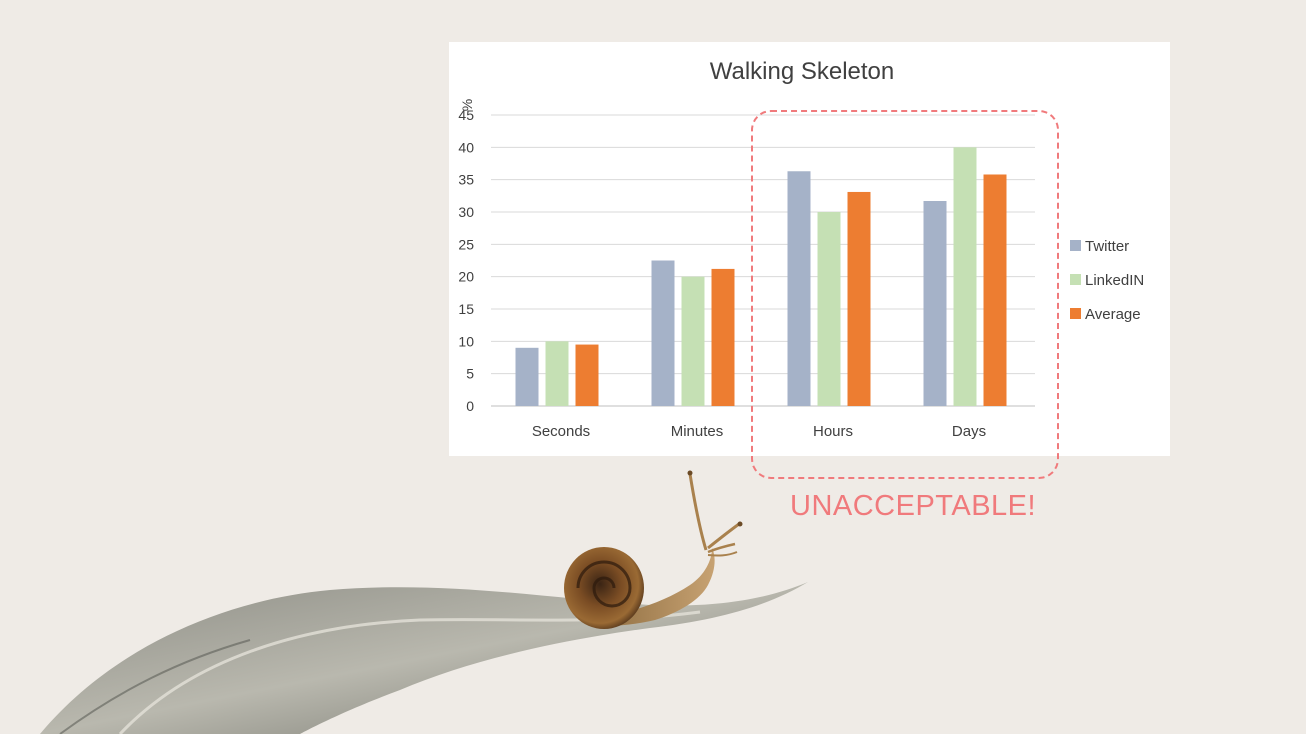  What do you see at coordinates (663, 333) in the screenshot?
I see `bar-twitter-minutes` at bounding box center [663, 333].